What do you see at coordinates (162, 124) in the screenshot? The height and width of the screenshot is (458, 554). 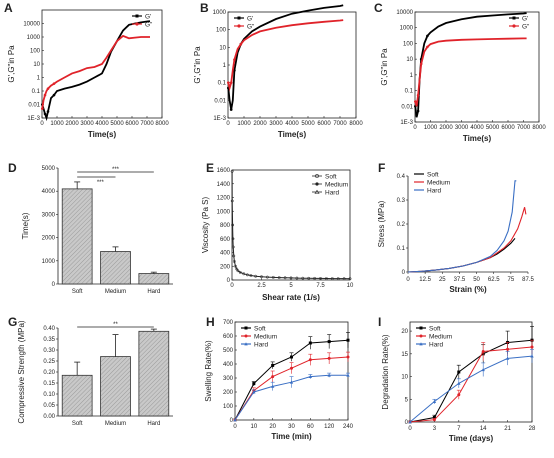 I see `x-tick-label-A: 8000` at bounding box center [162, 124].